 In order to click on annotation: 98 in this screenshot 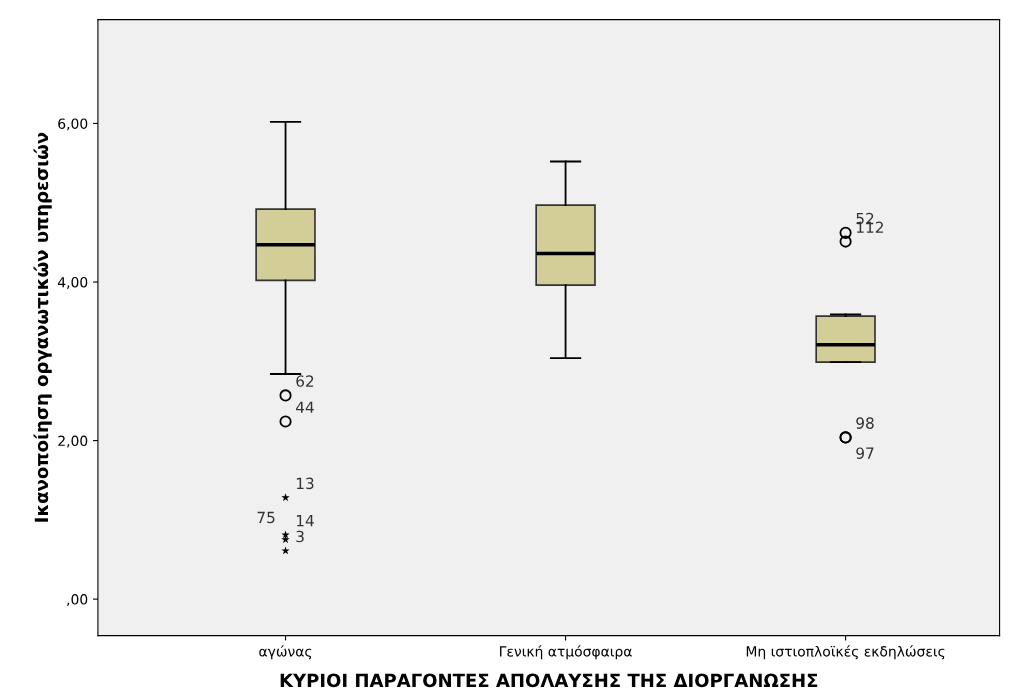, I will do `click(865, 423)`.